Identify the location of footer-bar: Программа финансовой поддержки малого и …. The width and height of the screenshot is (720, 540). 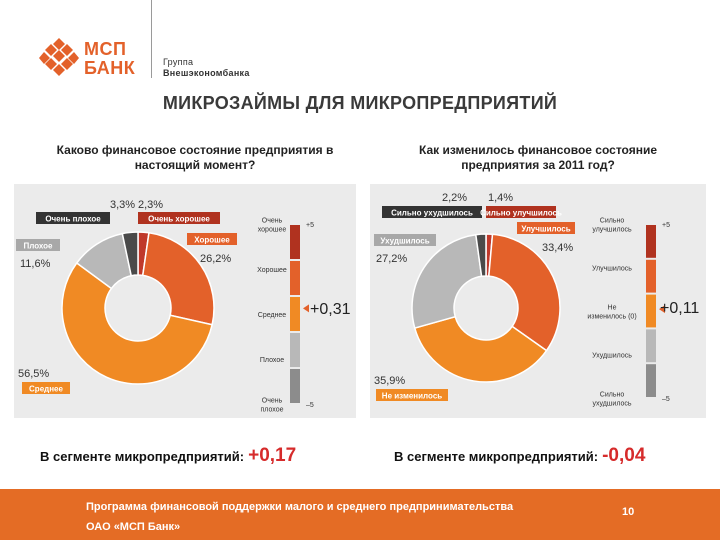
(360, 514).